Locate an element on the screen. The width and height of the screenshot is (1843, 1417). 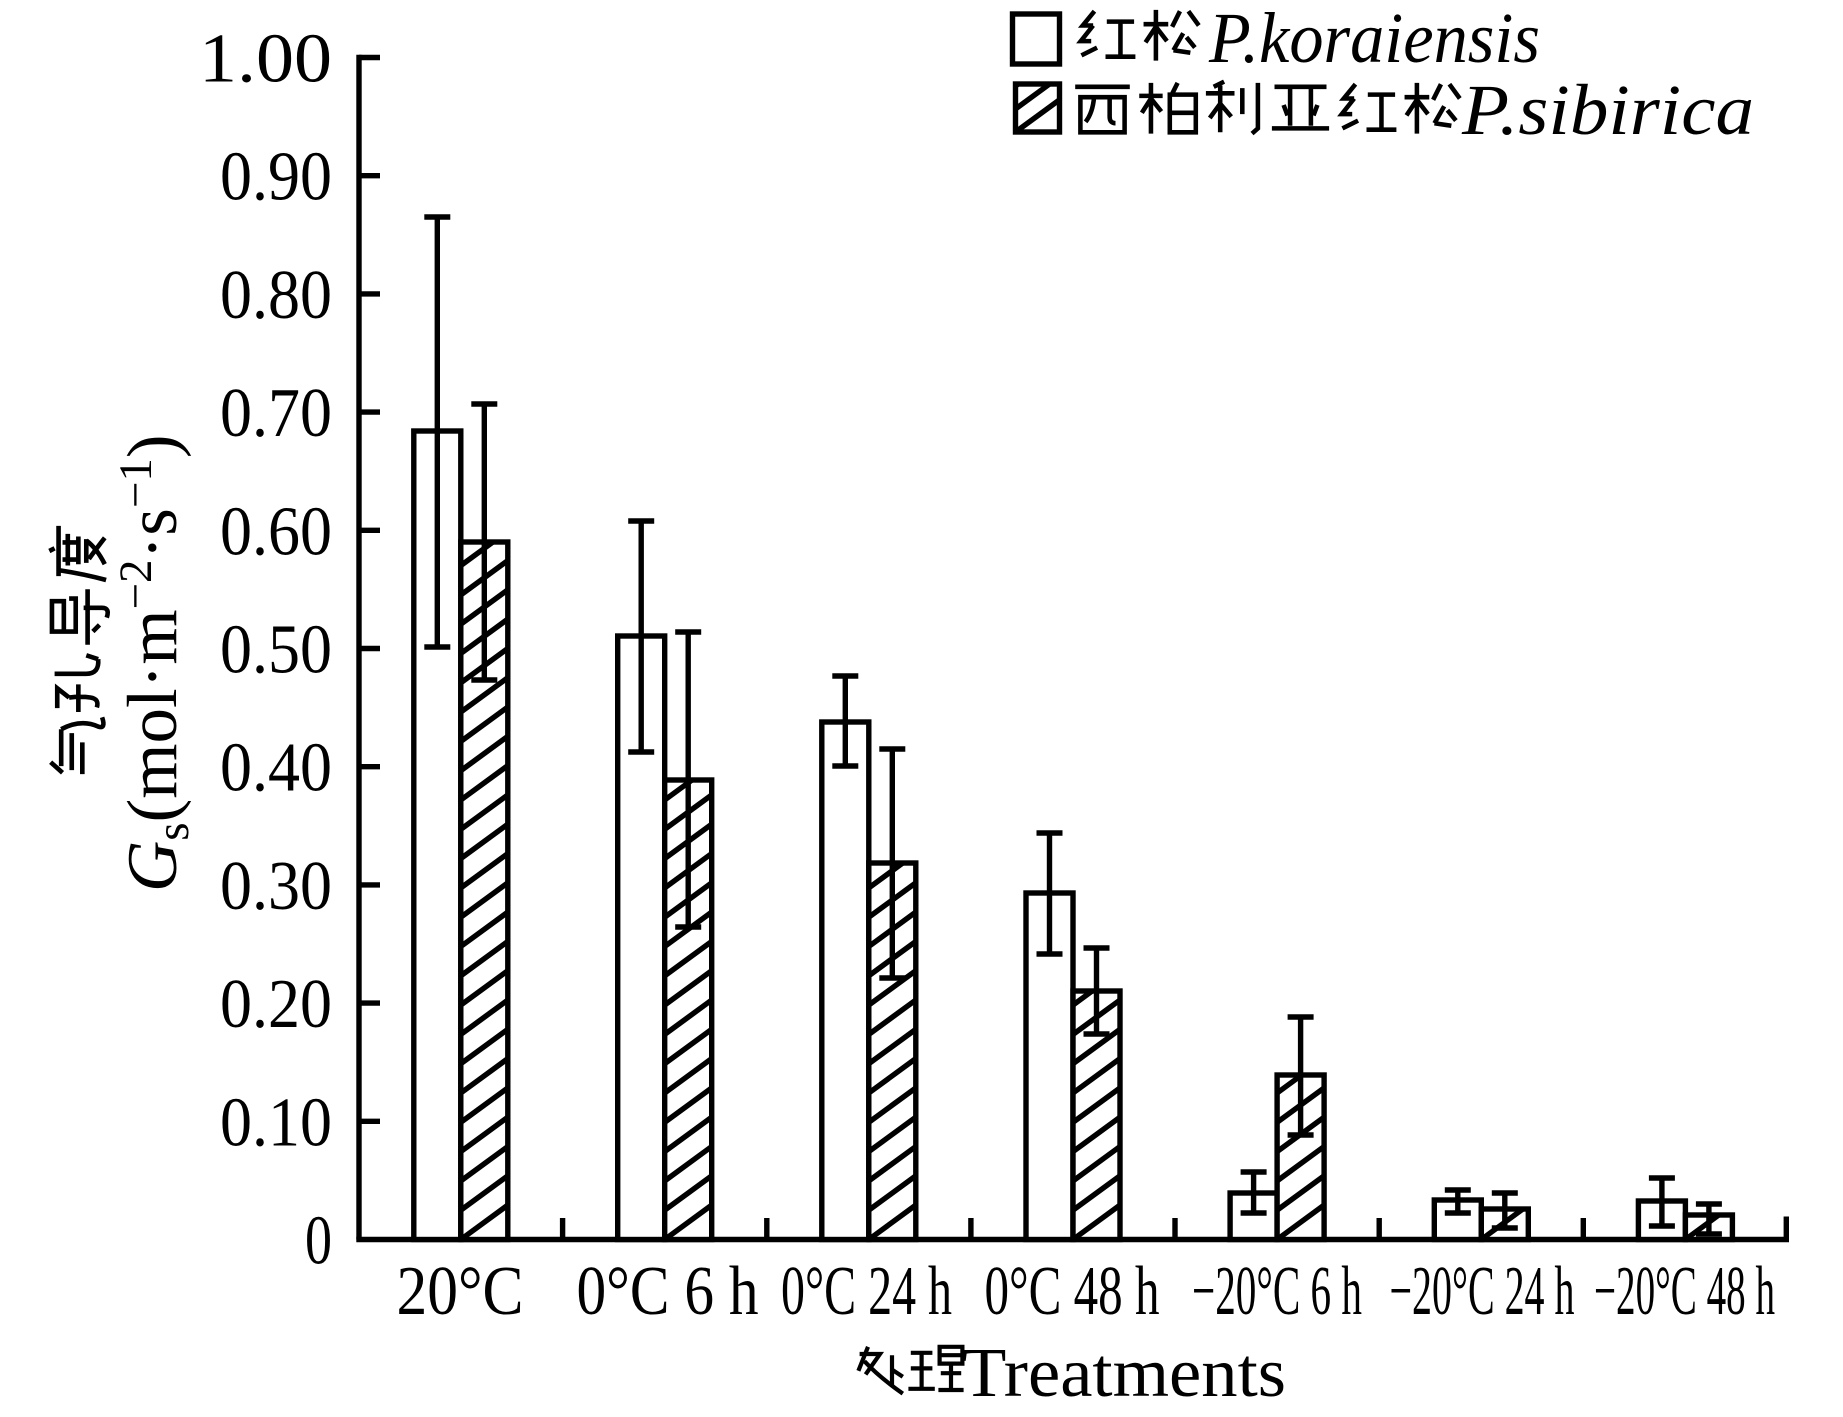
svg-text: 0°C 6 h is located at coordinates (668, 1291).